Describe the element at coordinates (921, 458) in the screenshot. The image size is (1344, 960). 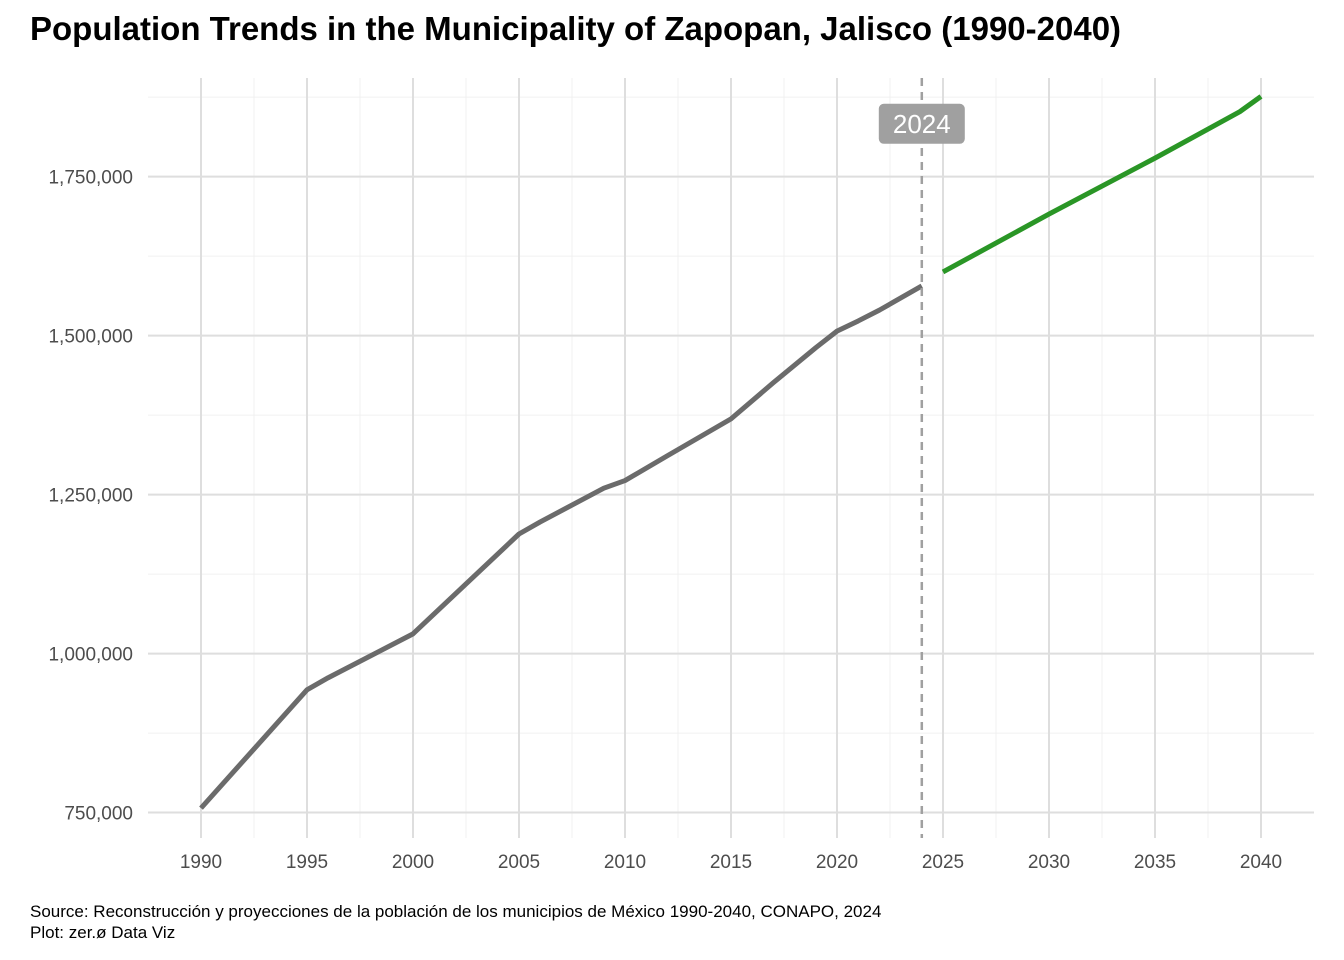
I see `annotation-layer: 2024` at that location.